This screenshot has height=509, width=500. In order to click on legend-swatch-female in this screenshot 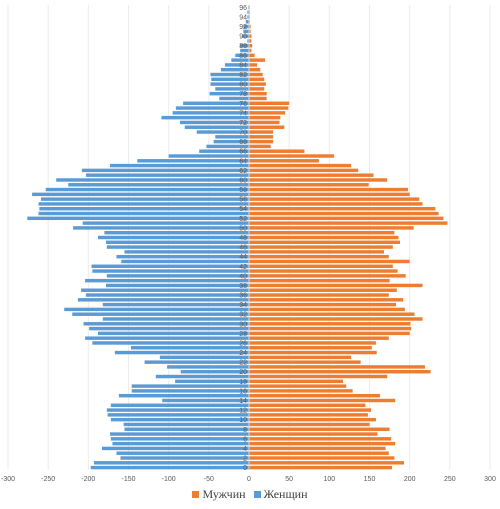, I will do `click(257, 494)`.